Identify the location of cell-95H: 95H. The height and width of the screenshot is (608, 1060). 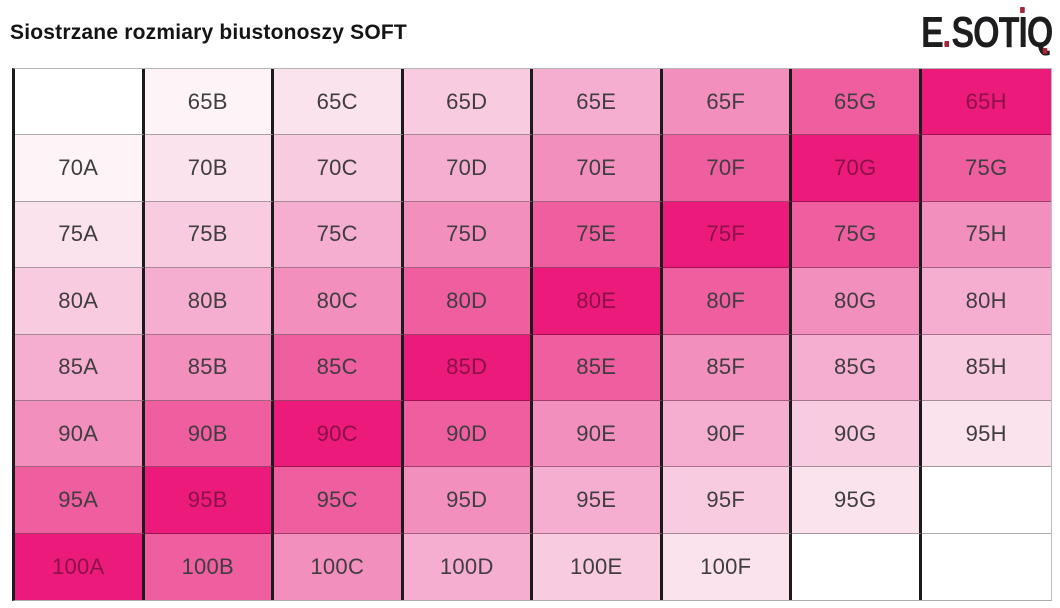
(986, 434).